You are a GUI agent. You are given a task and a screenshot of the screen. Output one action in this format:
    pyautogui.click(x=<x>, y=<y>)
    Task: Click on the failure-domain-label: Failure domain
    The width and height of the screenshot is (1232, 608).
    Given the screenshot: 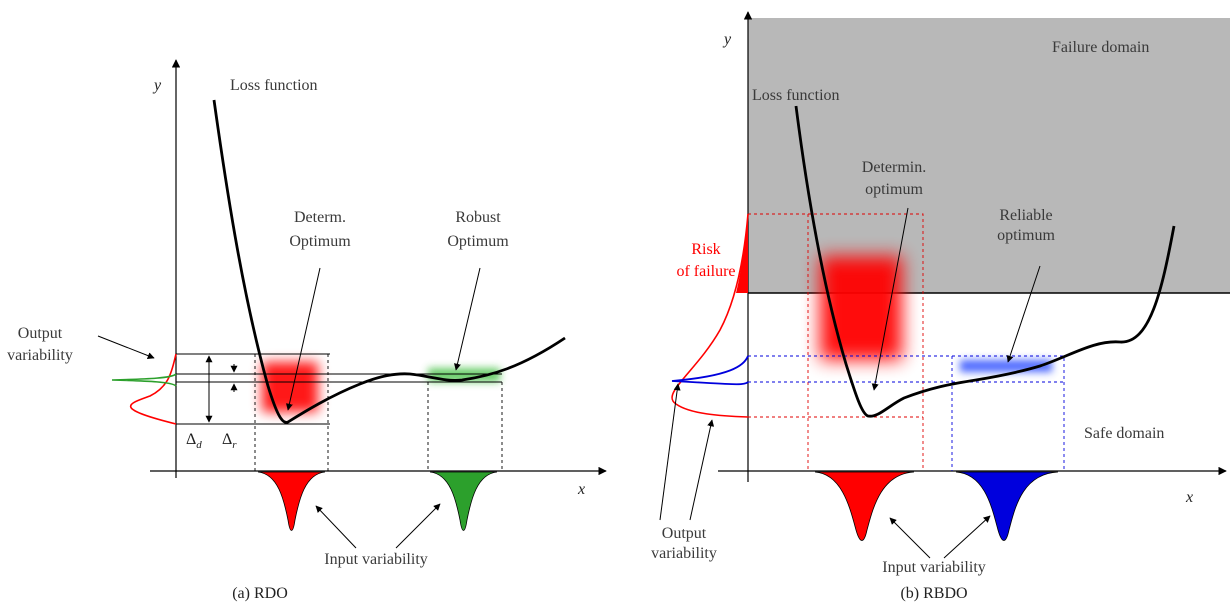 What is the action you would take?
    pyautogui.click(x=1100, y=47)
    